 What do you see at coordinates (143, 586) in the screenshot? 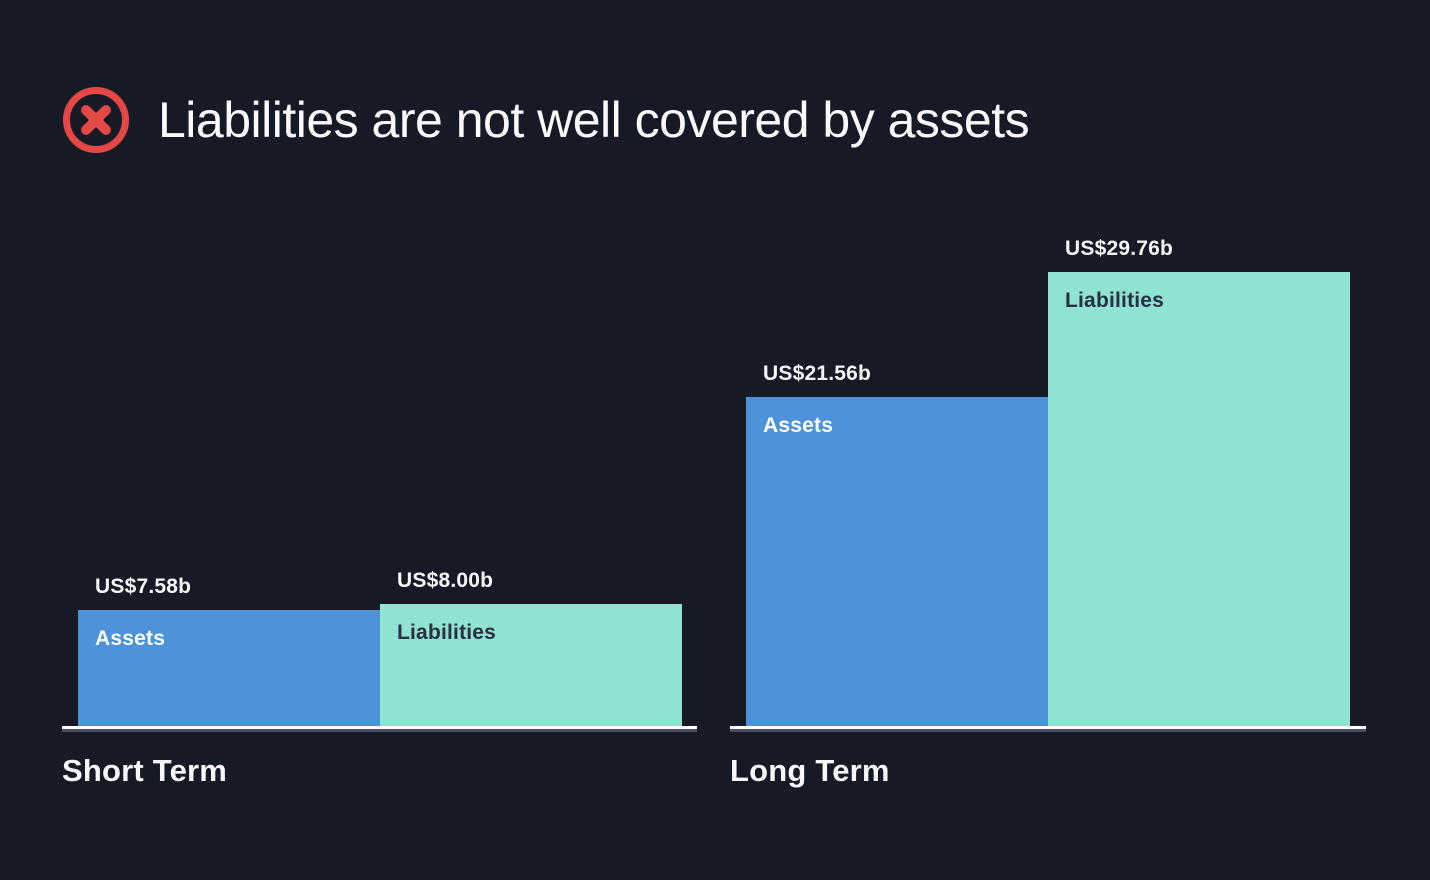
I see `short-term-assets-value-label: US$7.58b` at bounding box center [143, 586].